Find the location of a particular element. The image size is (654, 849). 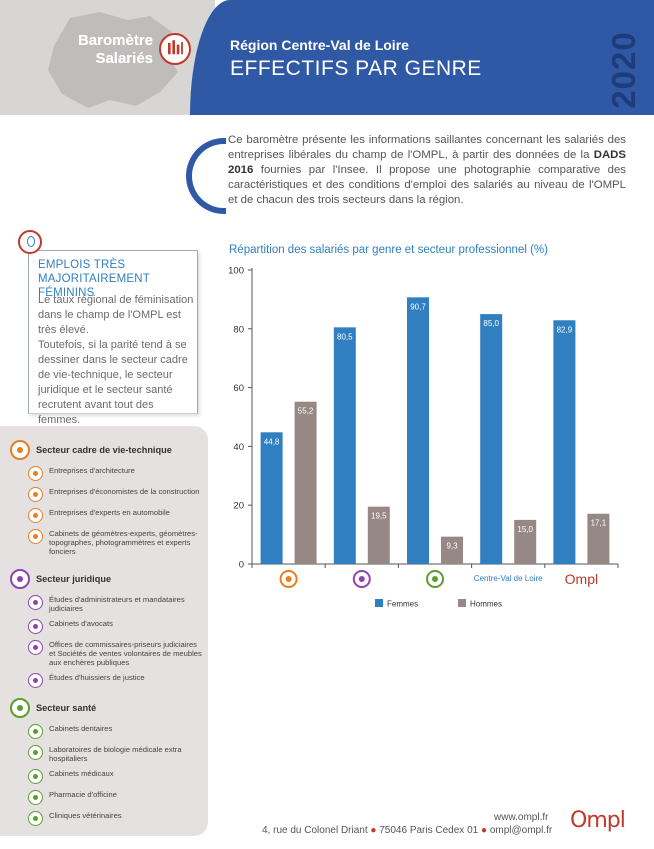

juridique-icon-center is located at coordinates (361, 579).